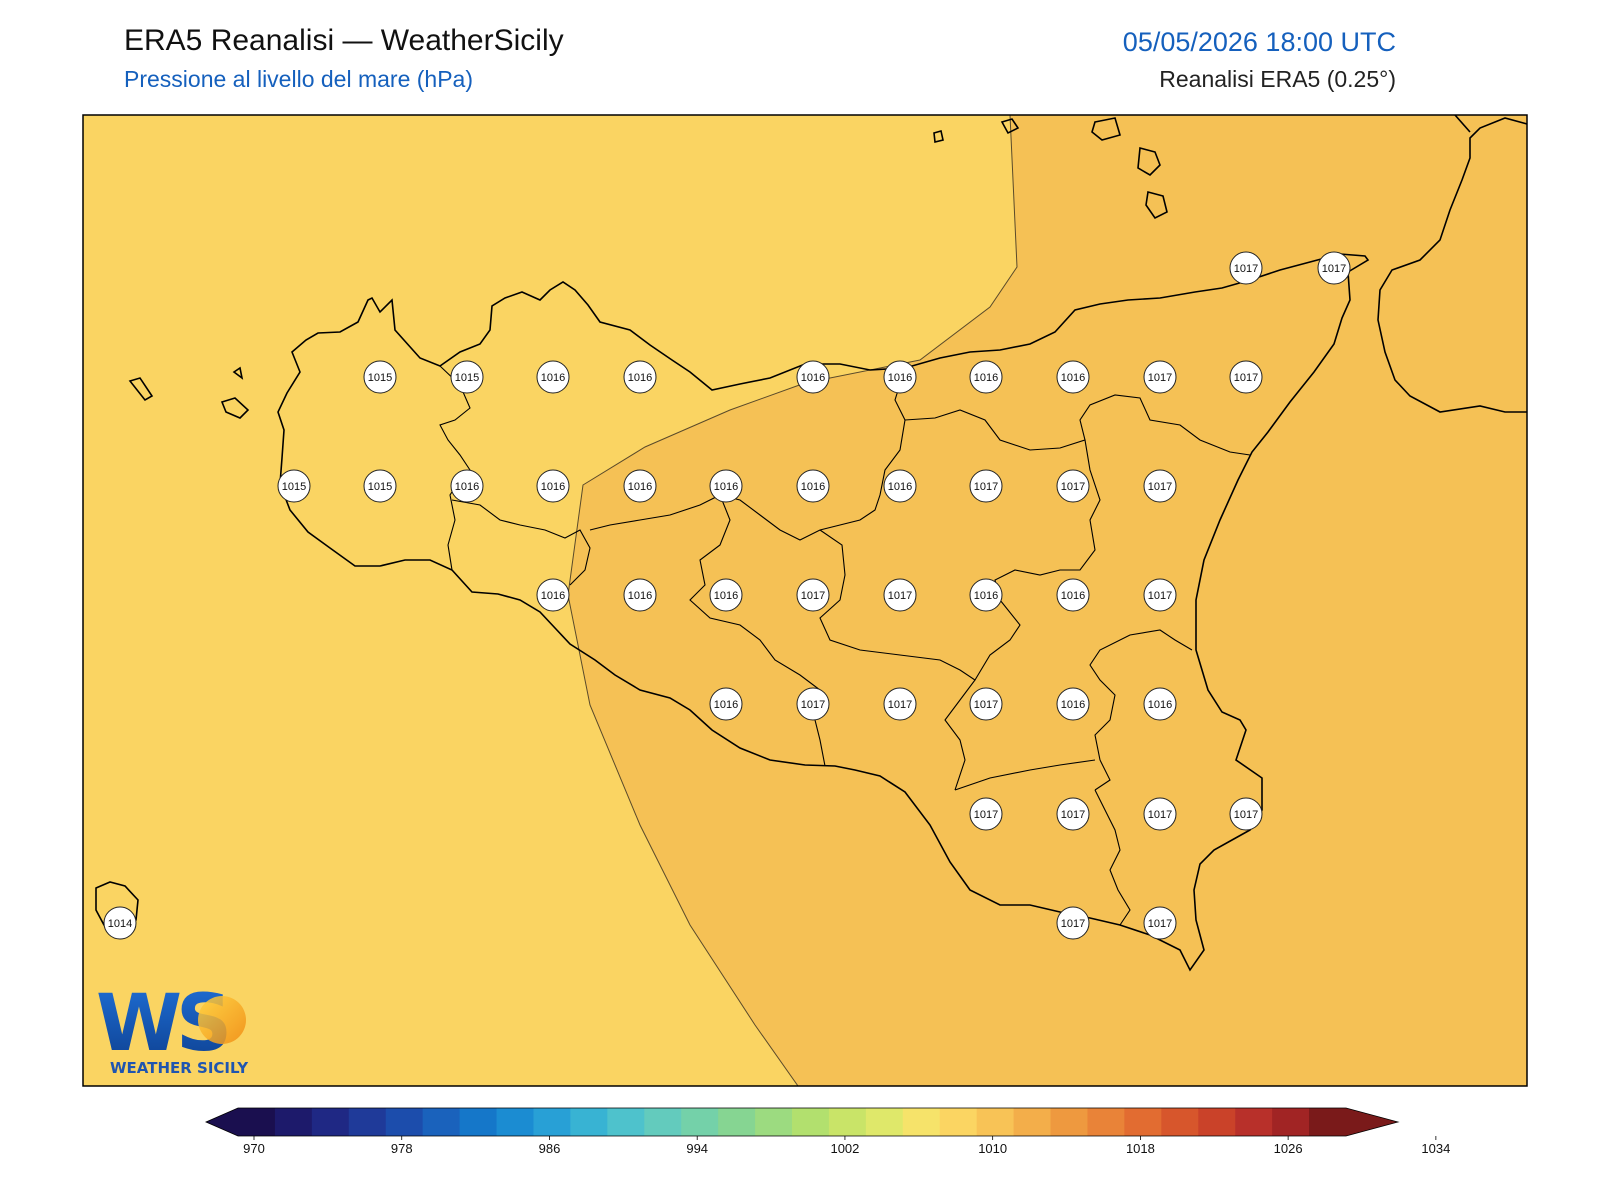 This screenshot has width=1600, height=1200. Describe the element at coordinates (455, 468) in the screenshot. I see `border-trapani-palermo` at that location.